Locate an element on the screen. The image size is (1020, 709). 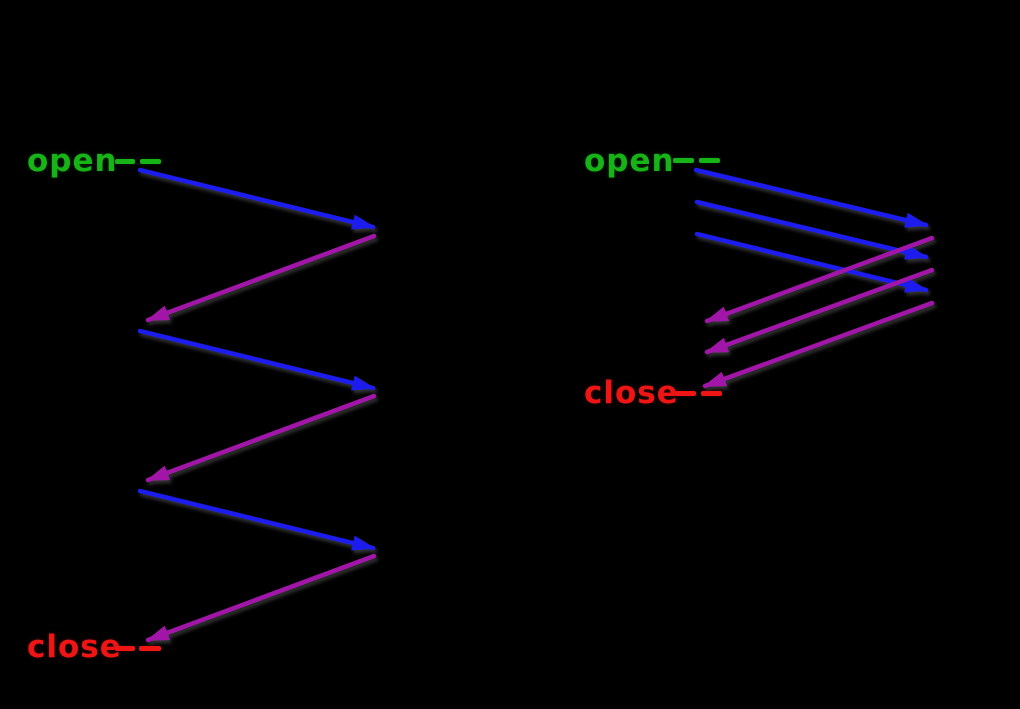
right-open-label: open is located at coordinates (629, 161).